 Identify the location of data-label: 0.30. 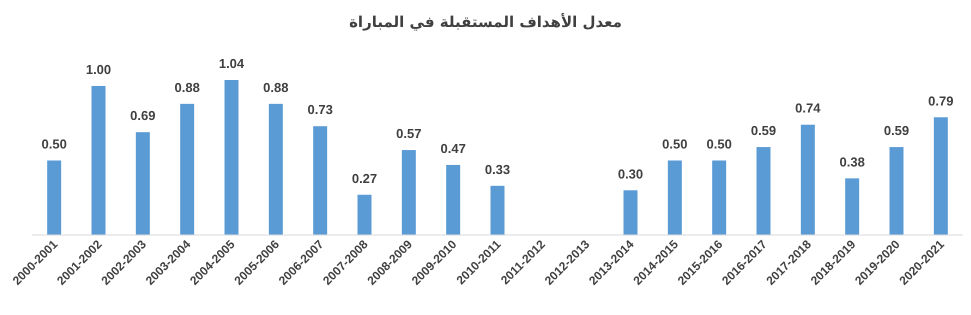
(631, 174).